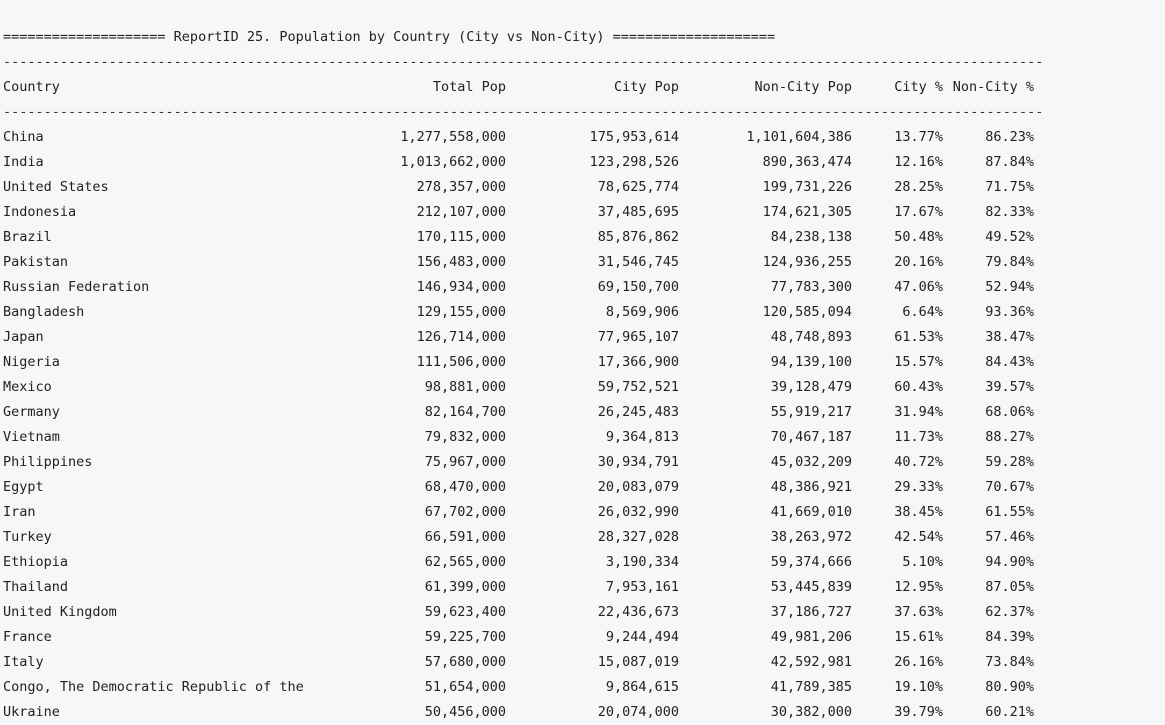 This screenshot has width=1165, height=725. I want to click on cell-city-pop: 175,953,614, so click(634, 137).